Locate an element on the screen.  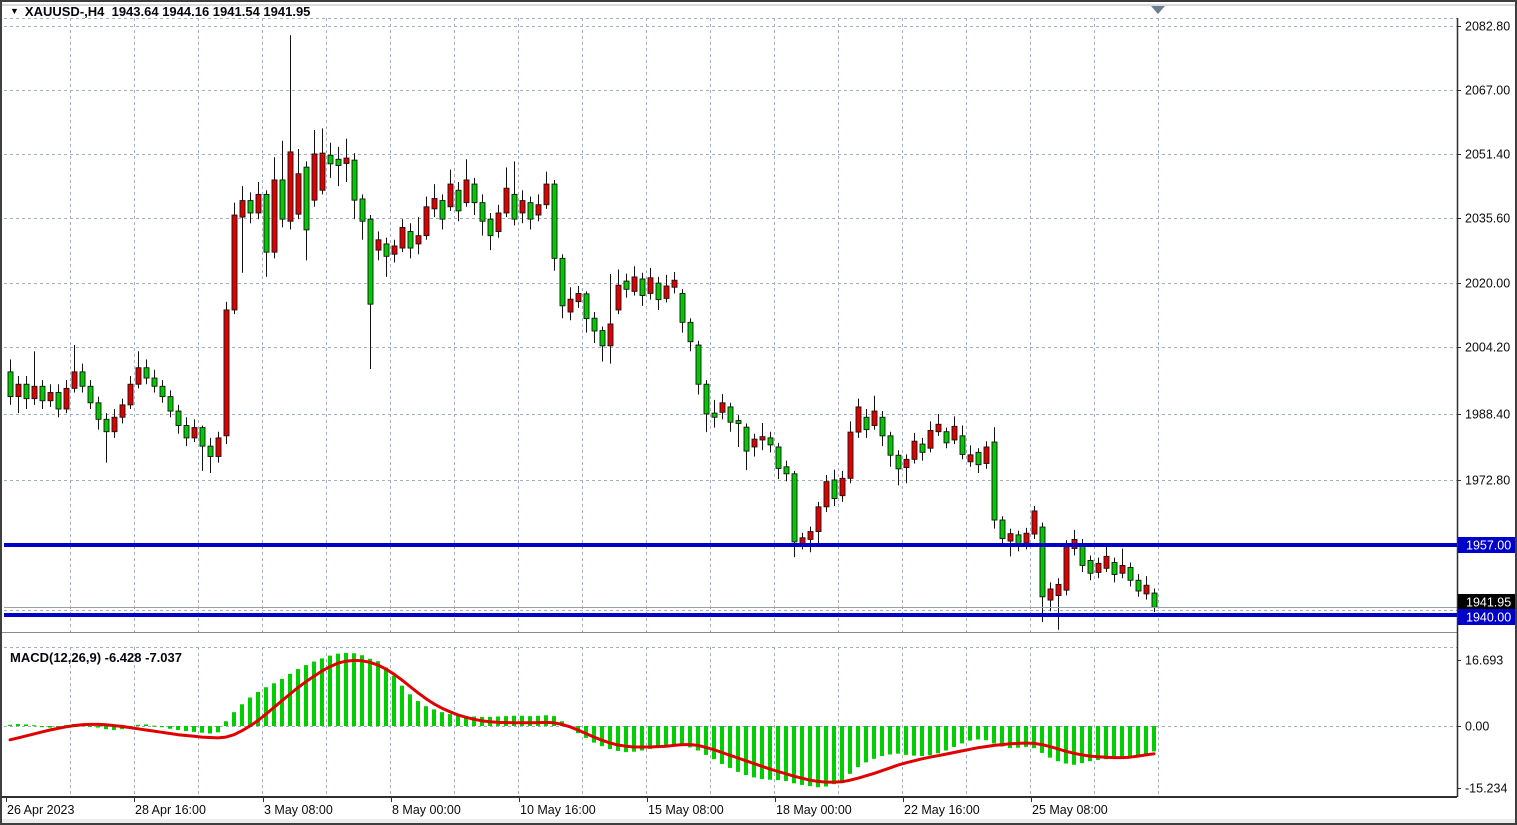
time-axis-label: 10 May 16:00 is located at coordinates (558, 810).